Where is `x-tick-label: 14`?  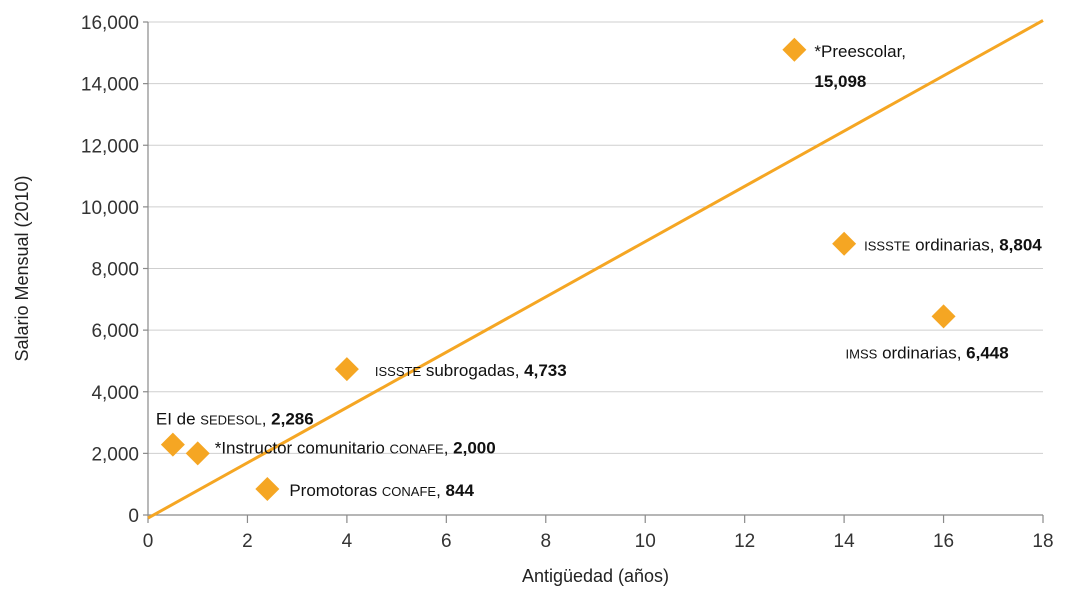 x-tick-label: 14 is located at coordinates (845, 541).